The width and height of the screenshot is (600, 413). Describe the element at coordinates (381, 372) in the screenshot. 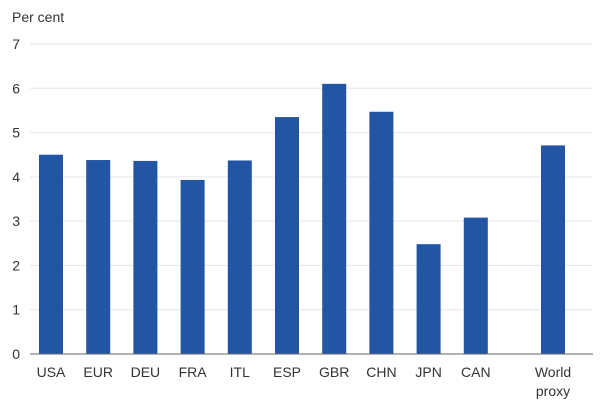

I see `x-tick-label: CHN` at that location.